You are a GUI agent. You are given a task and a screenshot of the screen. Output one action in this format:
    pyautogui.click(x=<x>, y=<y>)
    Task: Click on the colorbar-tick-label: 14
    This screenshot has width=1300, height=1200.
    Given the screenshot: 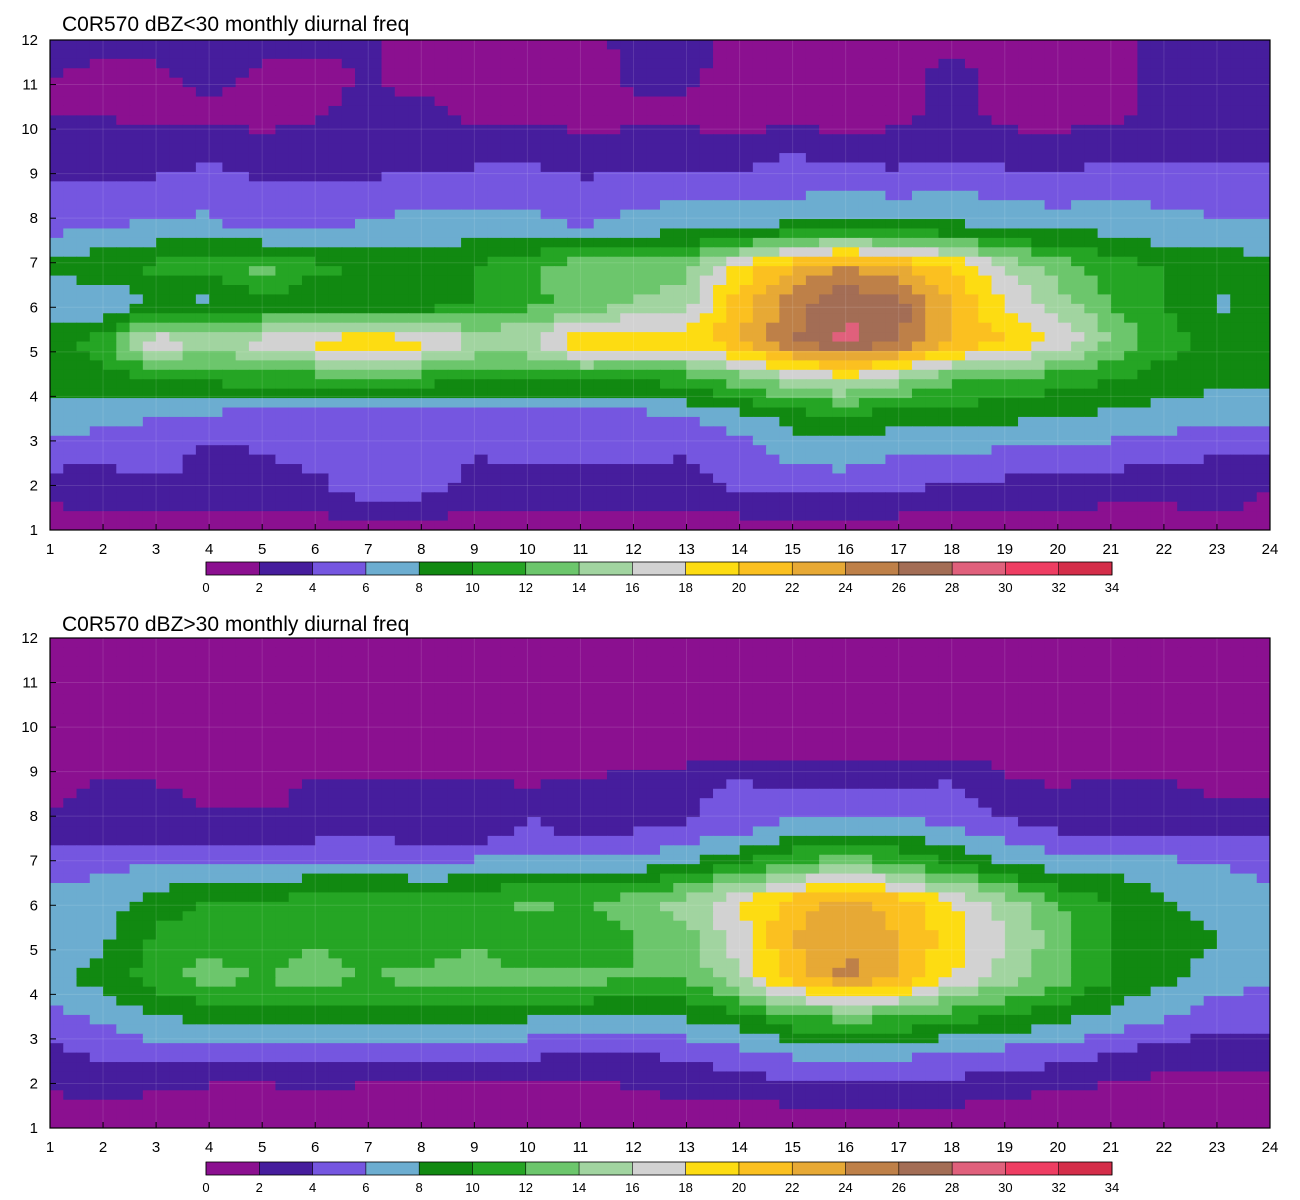 What is the action you would take?
    pyautogui.click(x=579, y=587)
    